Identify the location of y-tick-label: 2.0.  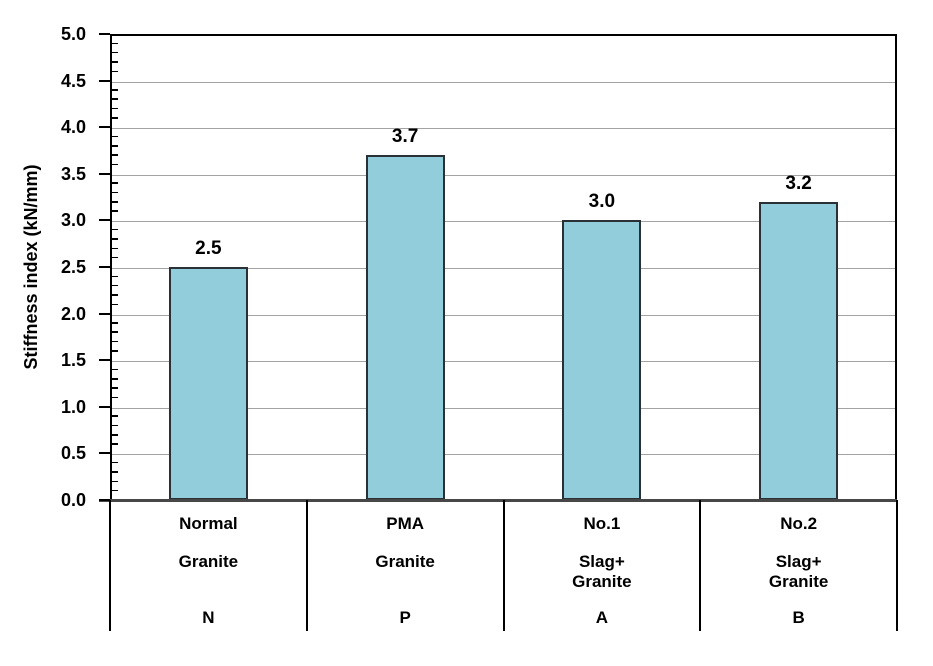
(73, 313).